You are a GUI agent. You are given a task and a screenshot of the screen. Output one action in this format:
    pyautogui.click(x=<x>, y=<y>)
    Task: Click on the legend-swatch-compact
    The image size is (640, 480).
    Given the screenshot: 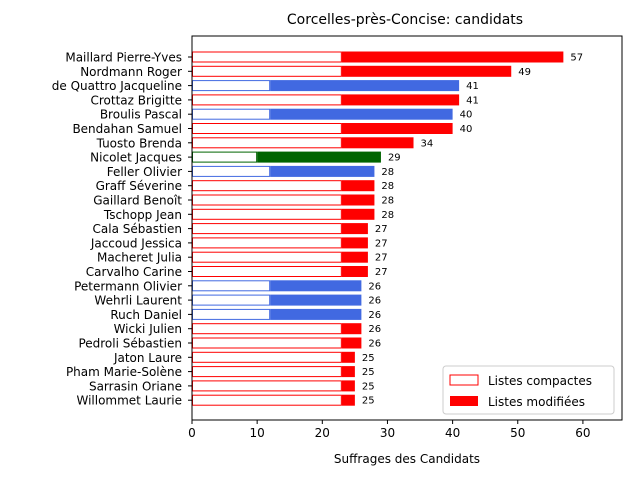 What is the action you would take?
    pyautogui.click(x=464, y=380)
    